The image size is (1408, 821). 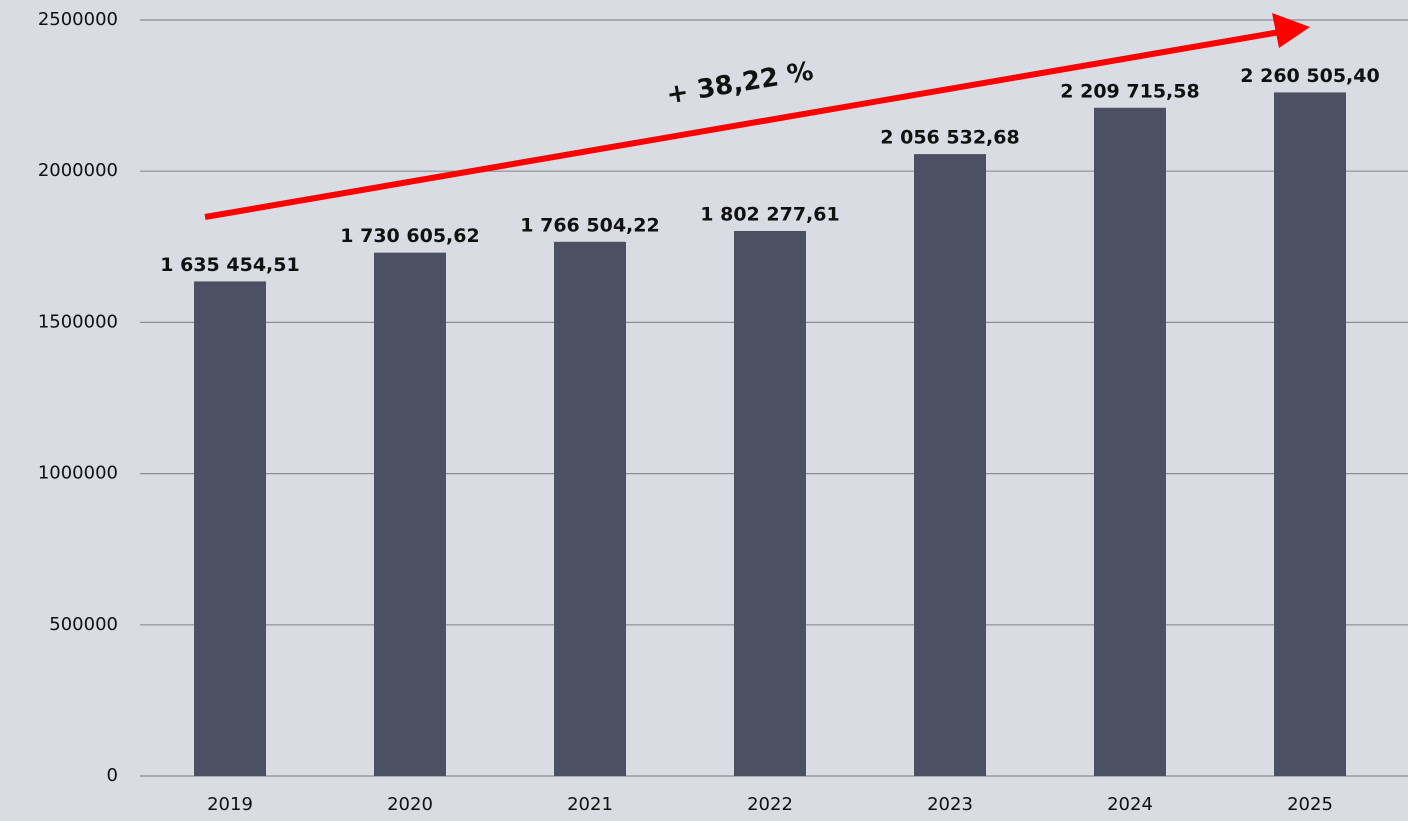 I want to click on x-tick-label: 2019, so click(x=230, y=804).